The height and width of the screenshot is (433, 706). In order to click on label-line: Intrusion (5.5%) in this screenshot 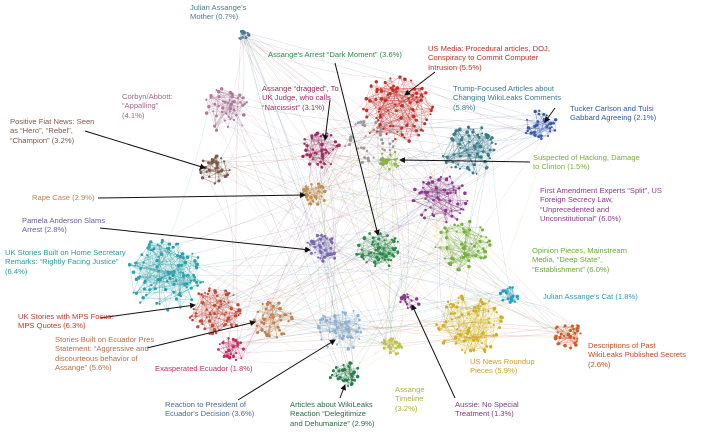, I will do `click(455, 67)`.